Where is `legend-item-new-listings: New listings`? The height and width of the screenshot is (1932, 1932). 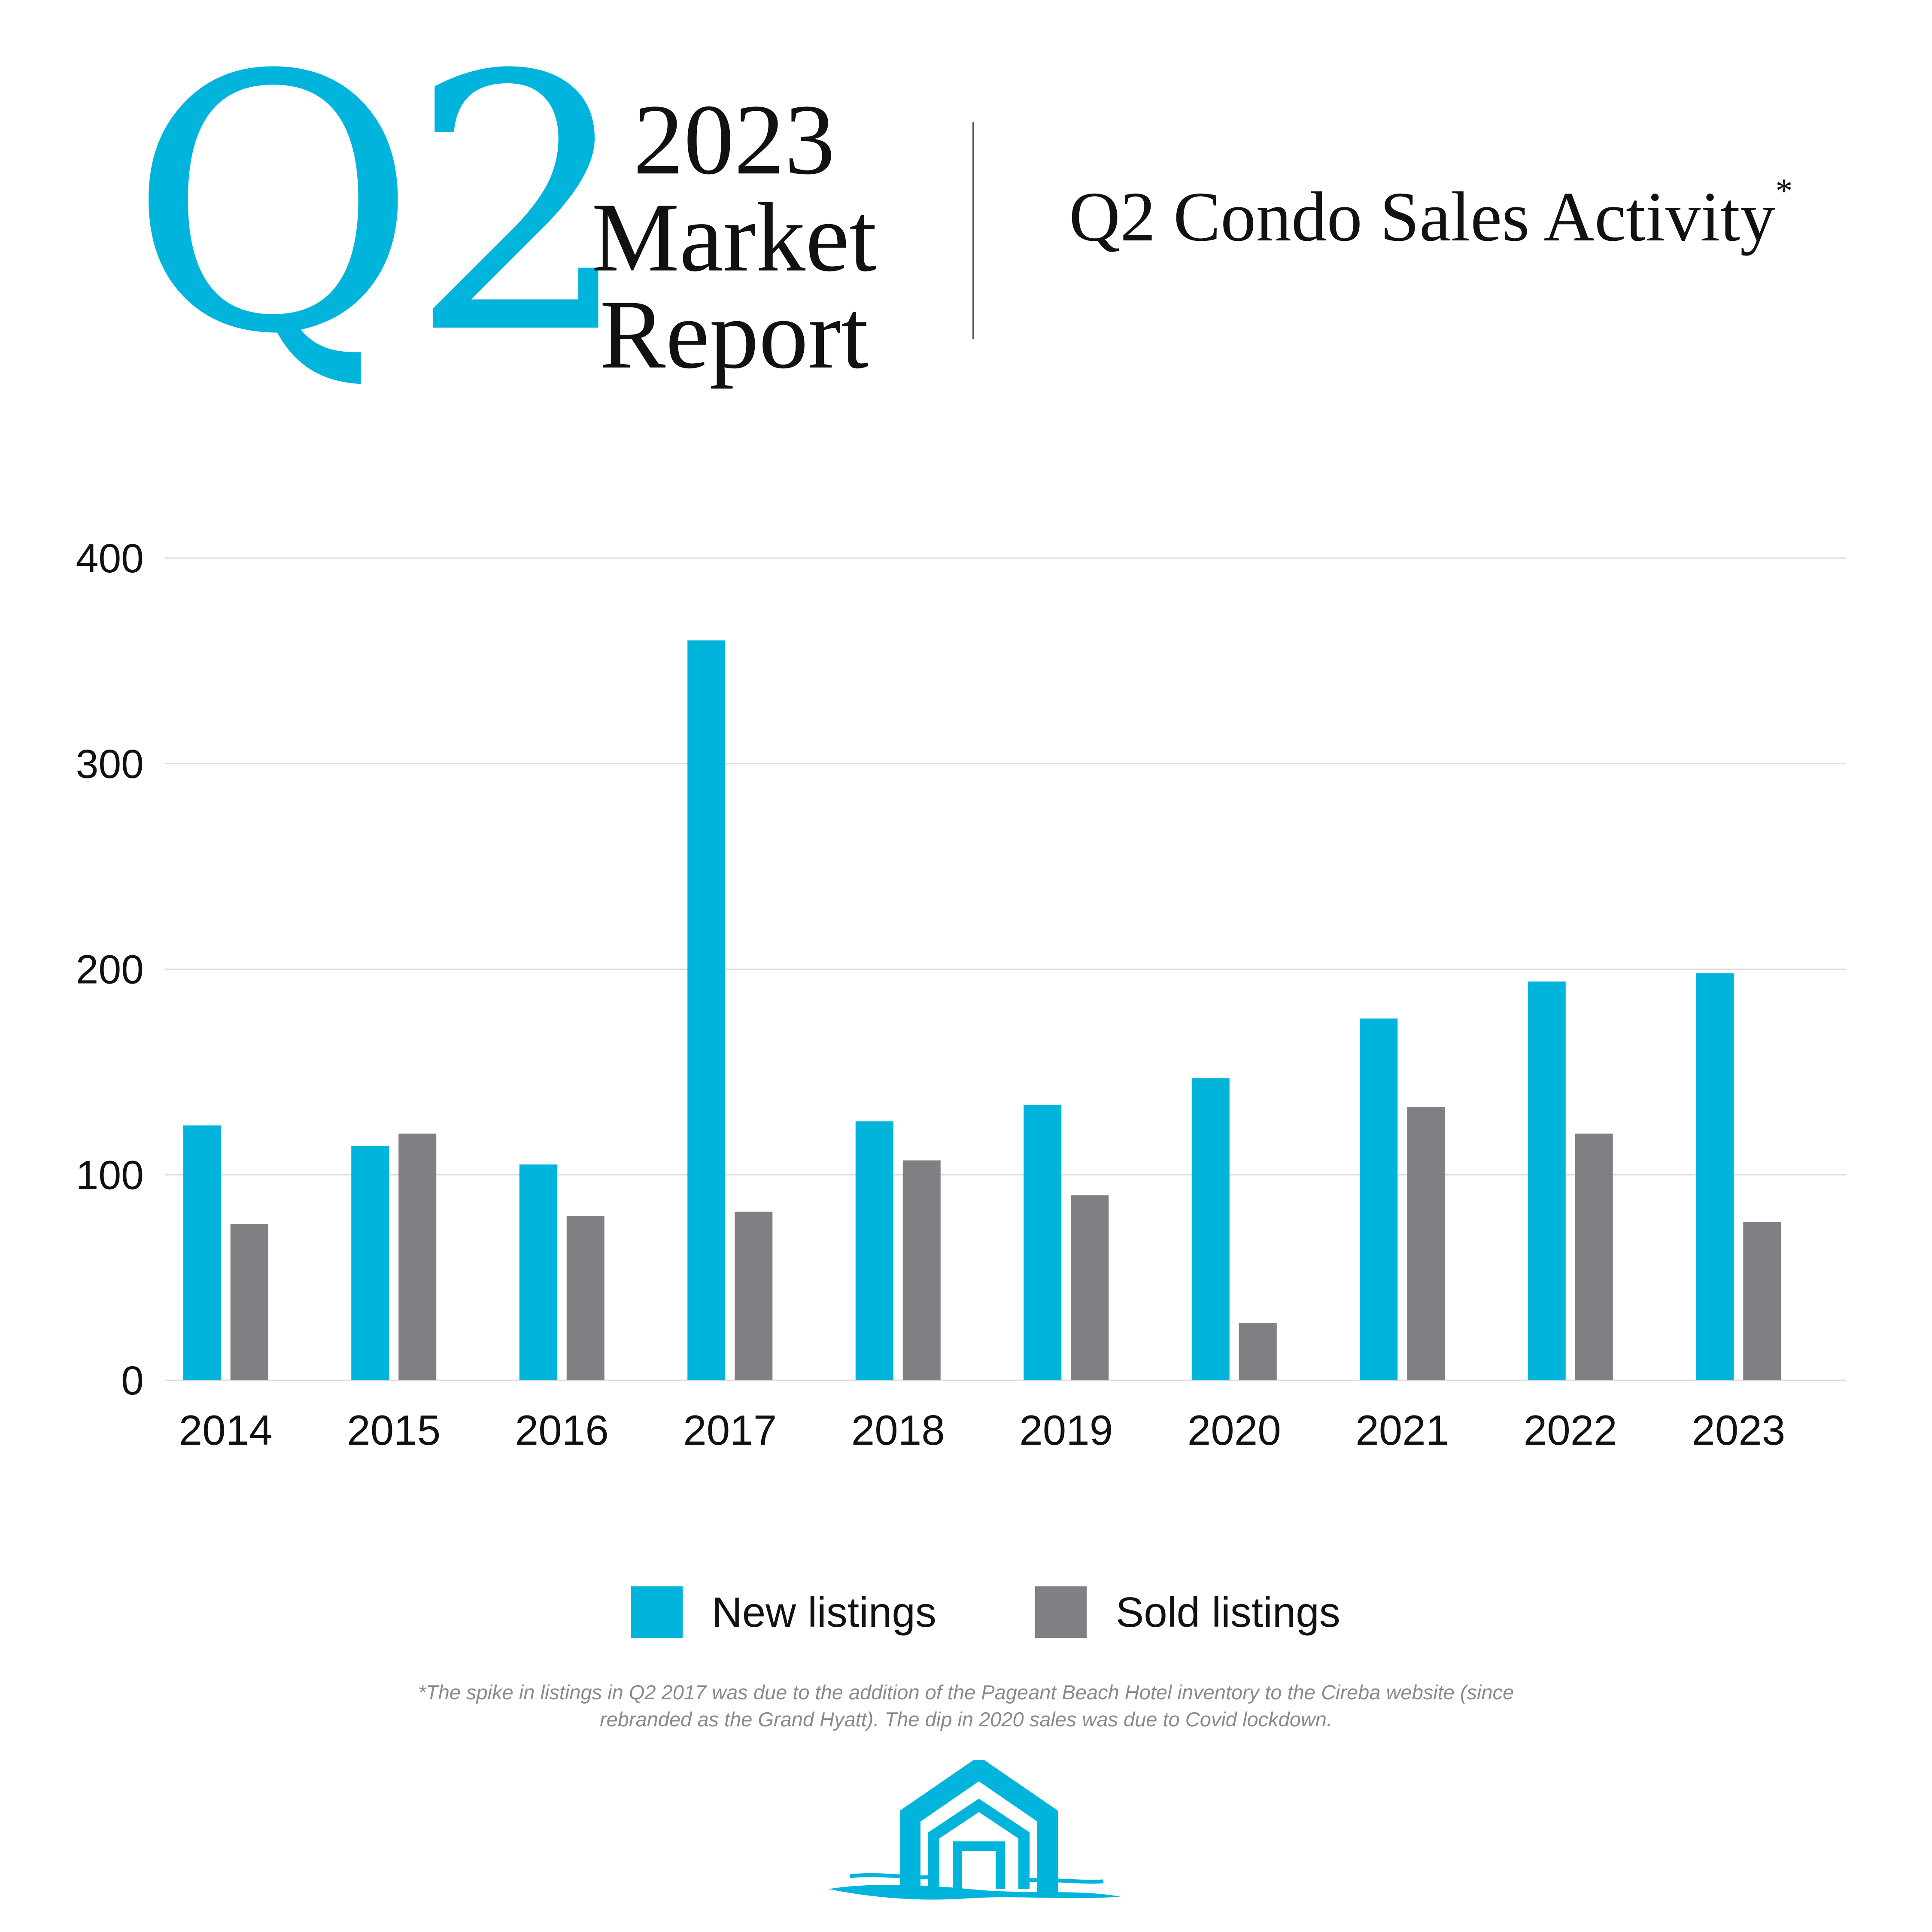
legend-item-new-listings: New listings is located at coordinates (783, 1612).